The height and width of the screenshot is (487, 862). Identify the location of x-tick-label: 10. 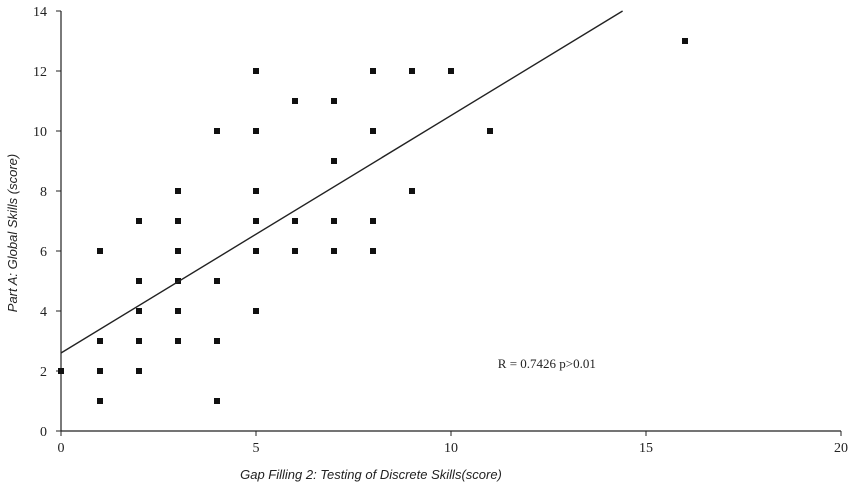
(451, 448).